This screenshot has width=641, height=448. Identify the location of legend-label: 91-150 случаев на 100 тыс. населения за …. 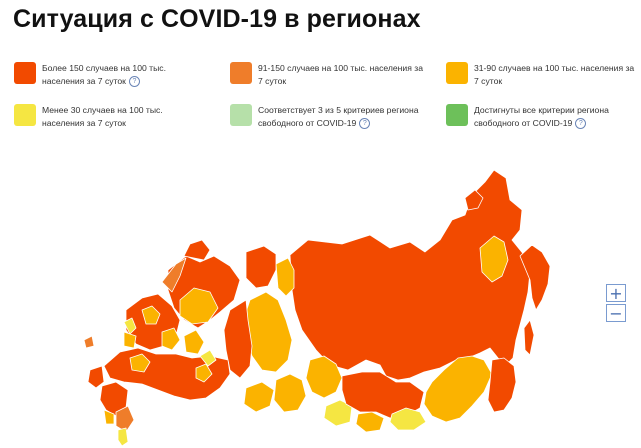
(340, 74).